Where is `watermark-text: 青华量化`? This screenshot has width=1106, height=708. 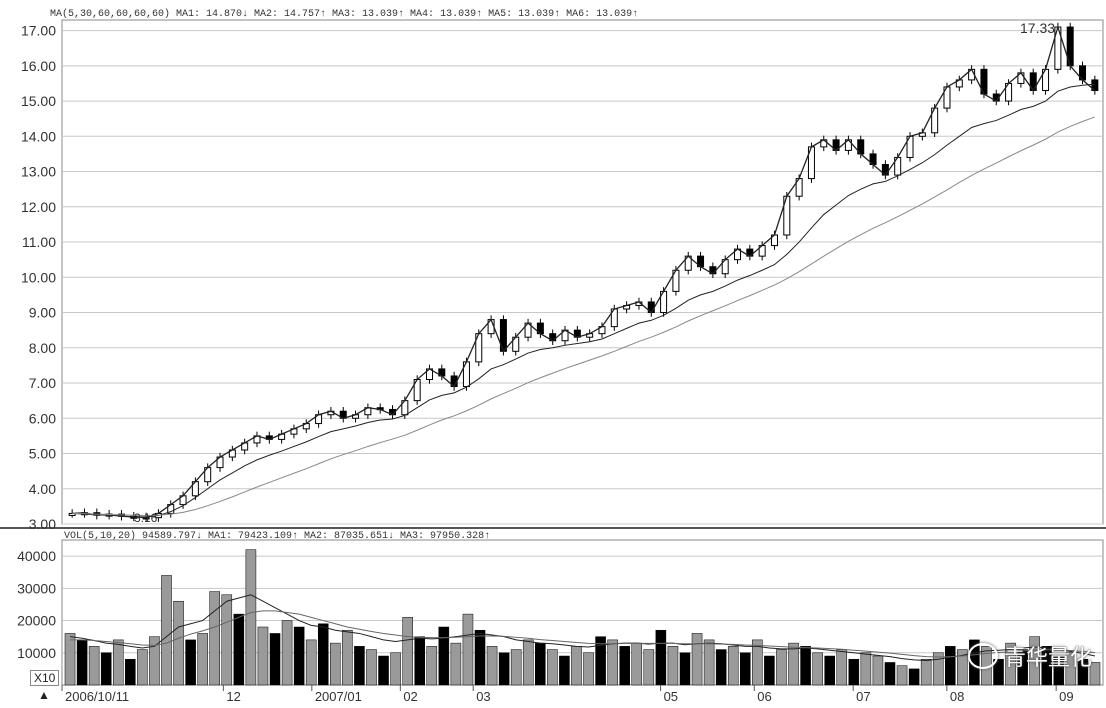 watermark-text: 青华量化 is located at coordinates (1047, 657).